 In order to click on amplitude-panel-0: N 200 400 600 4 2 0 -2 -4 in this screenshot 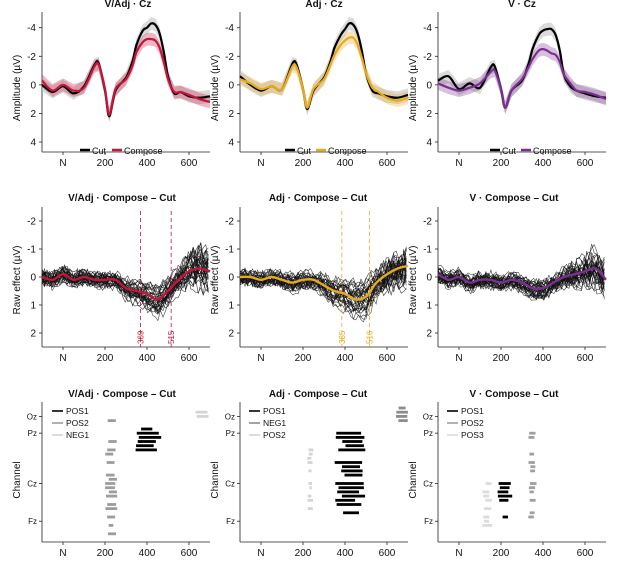, I will do `click(119, 90)`.